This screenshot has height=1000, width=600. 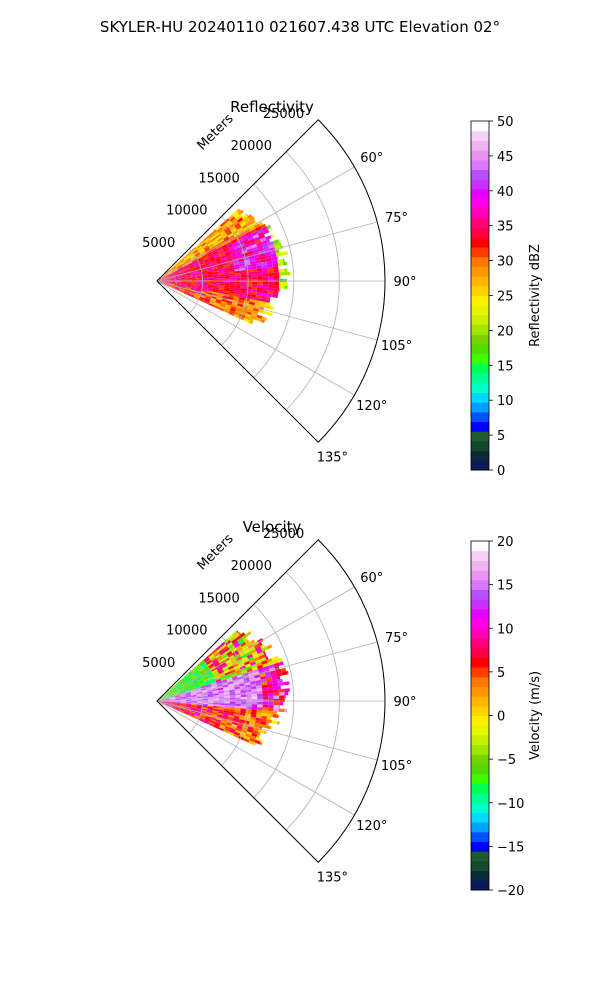 I want to click on radial-tick-label: 15000, so click(x=218, y=178).